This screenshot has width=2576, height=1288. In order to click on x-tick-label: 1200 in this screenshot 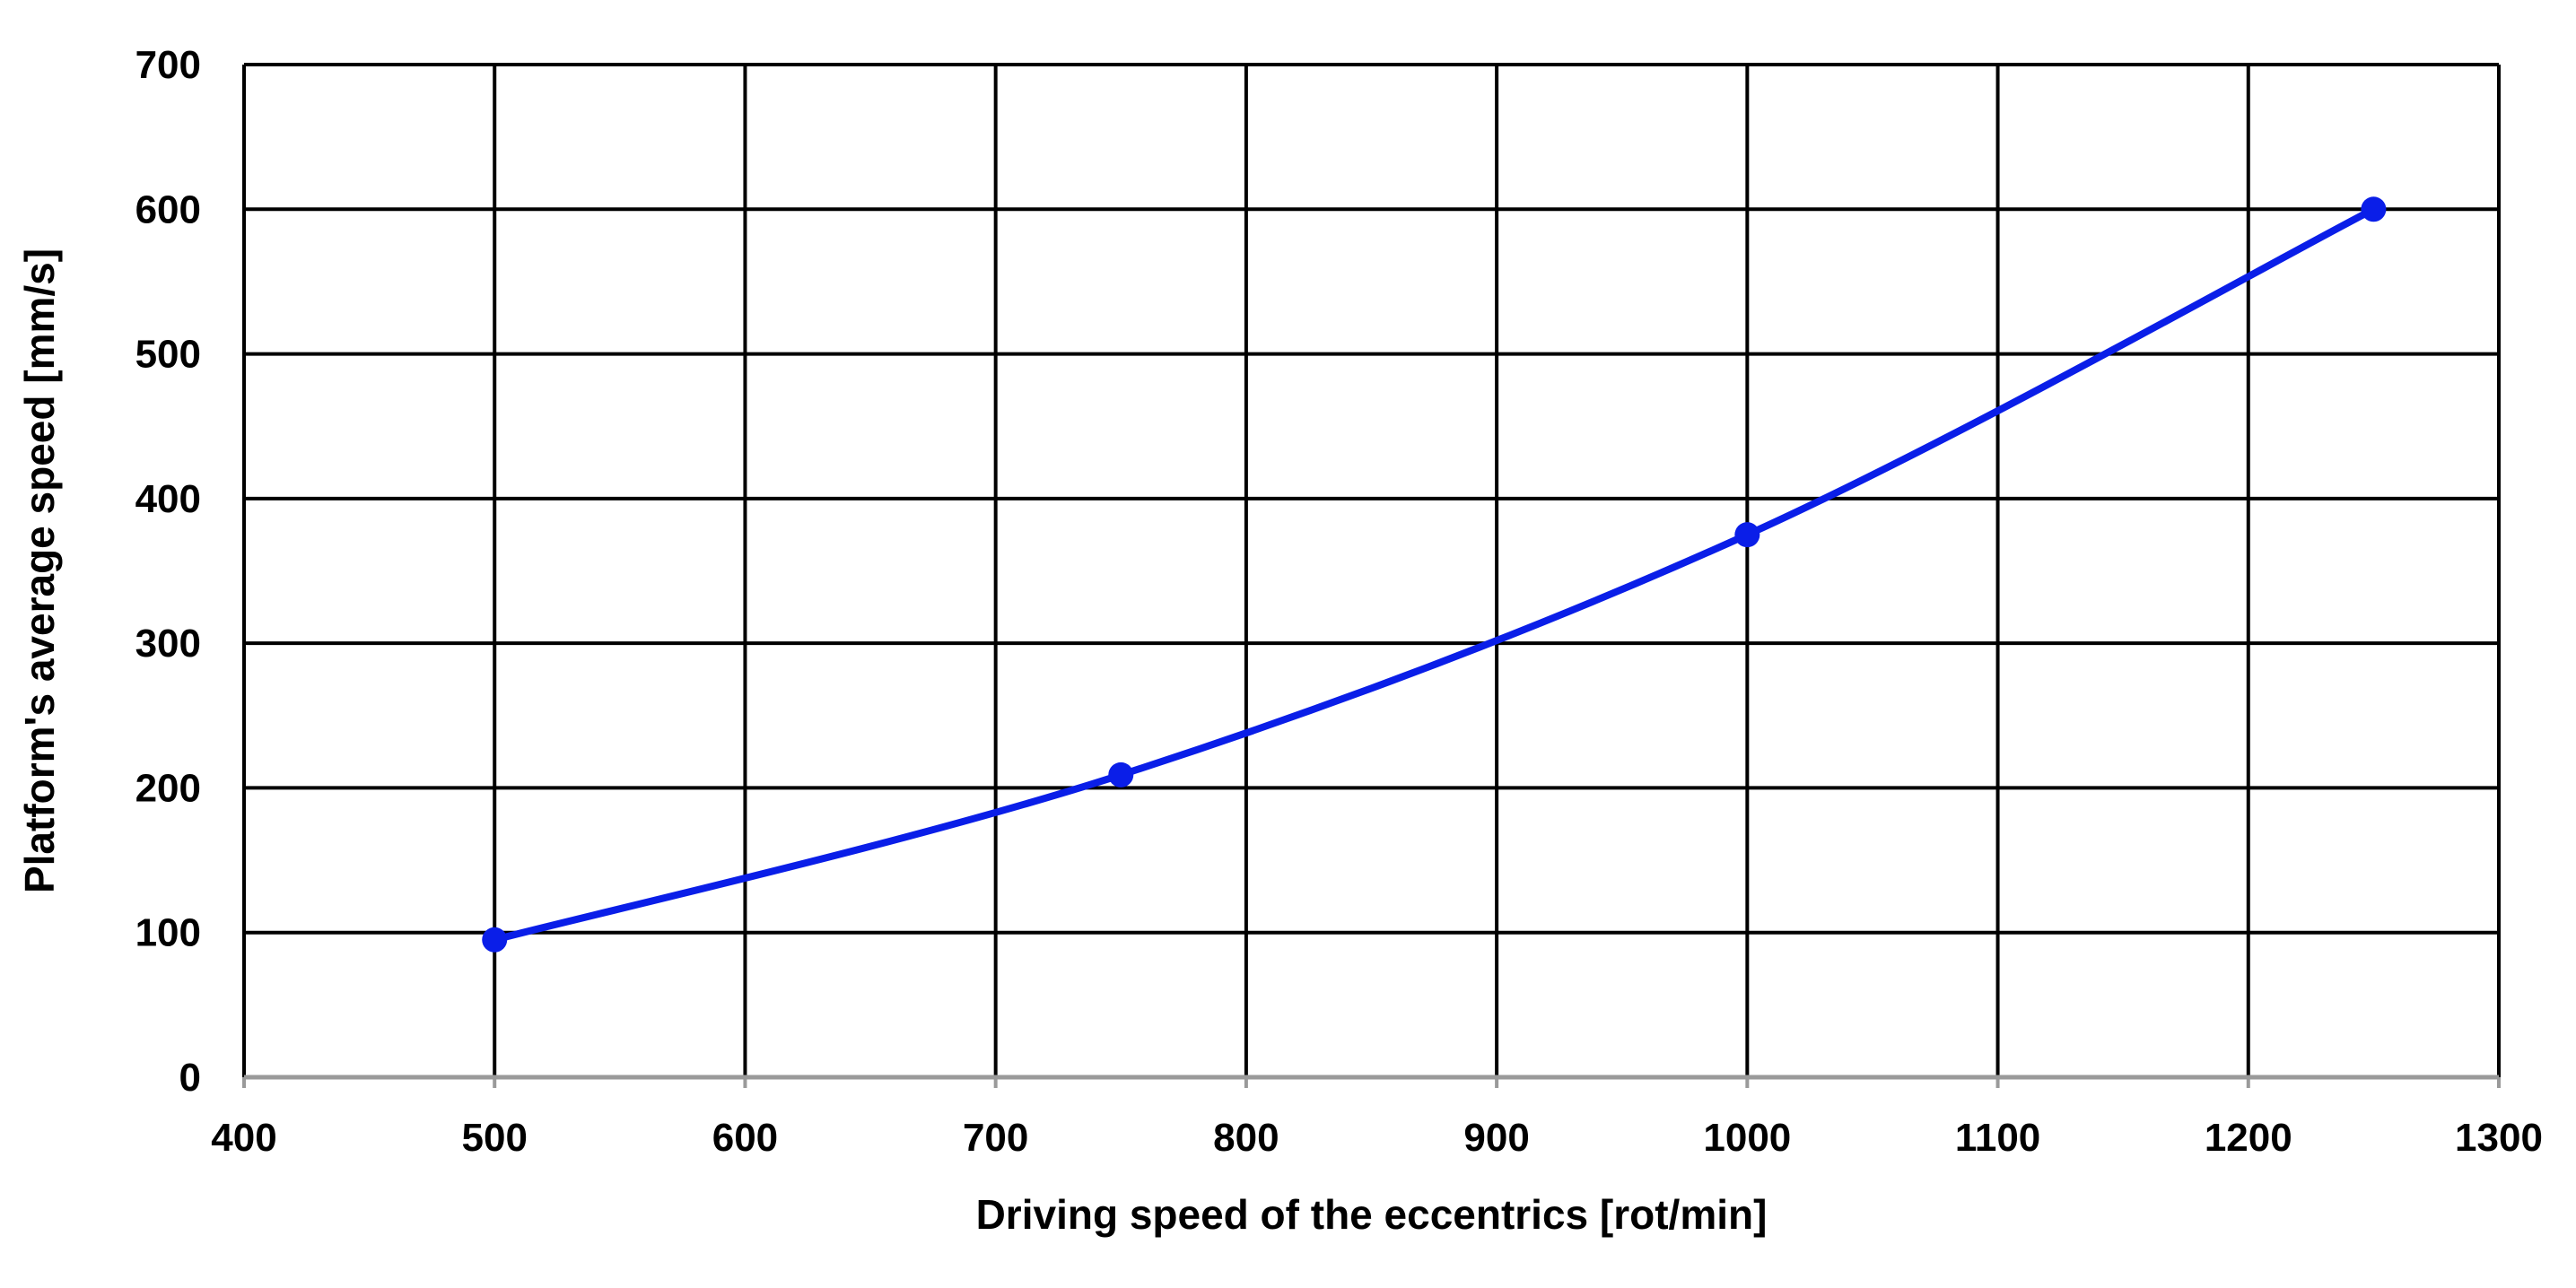, I will do `click(2248, 1138)`.